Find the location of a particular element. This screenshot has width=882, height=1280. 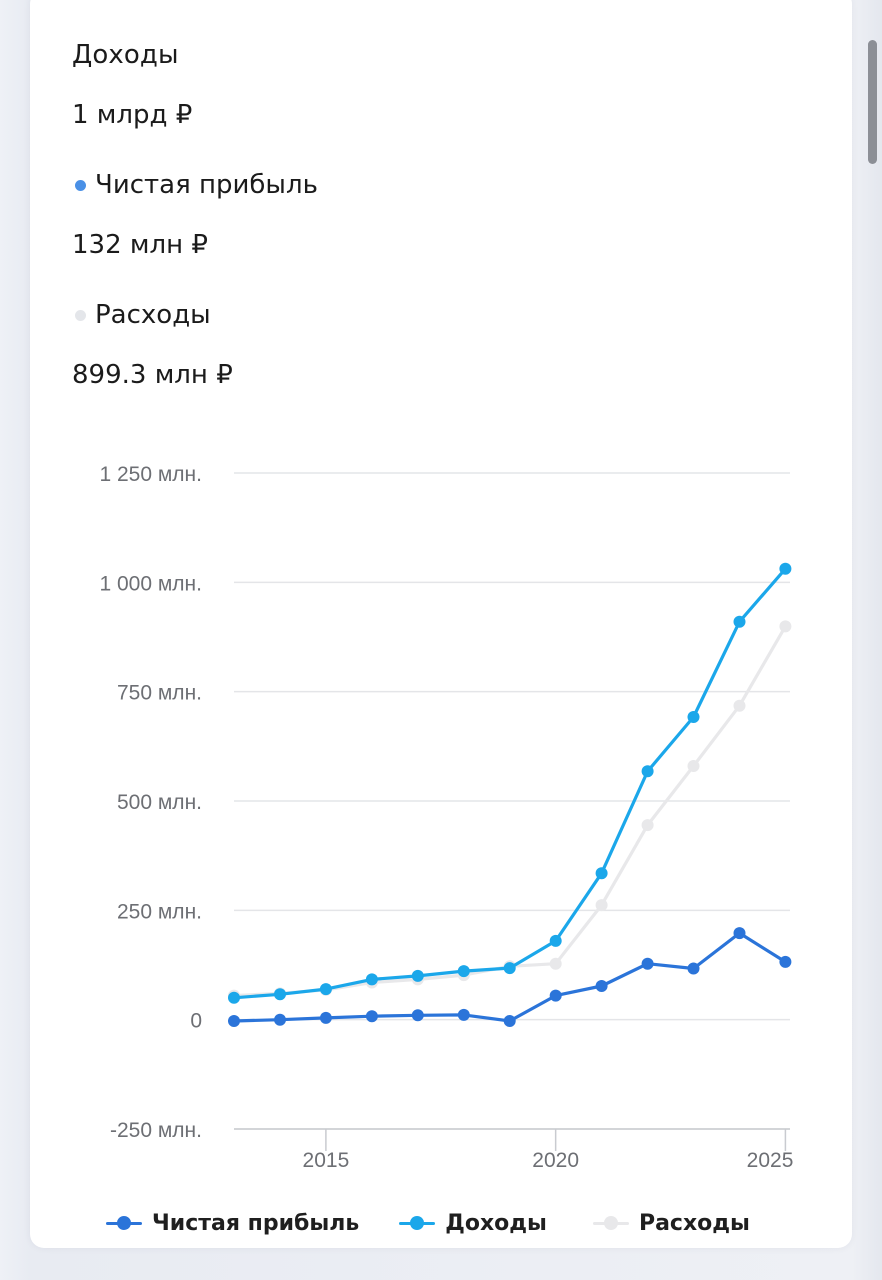

y-tick-label: 250 млн. is located at coordinates (159, 911).